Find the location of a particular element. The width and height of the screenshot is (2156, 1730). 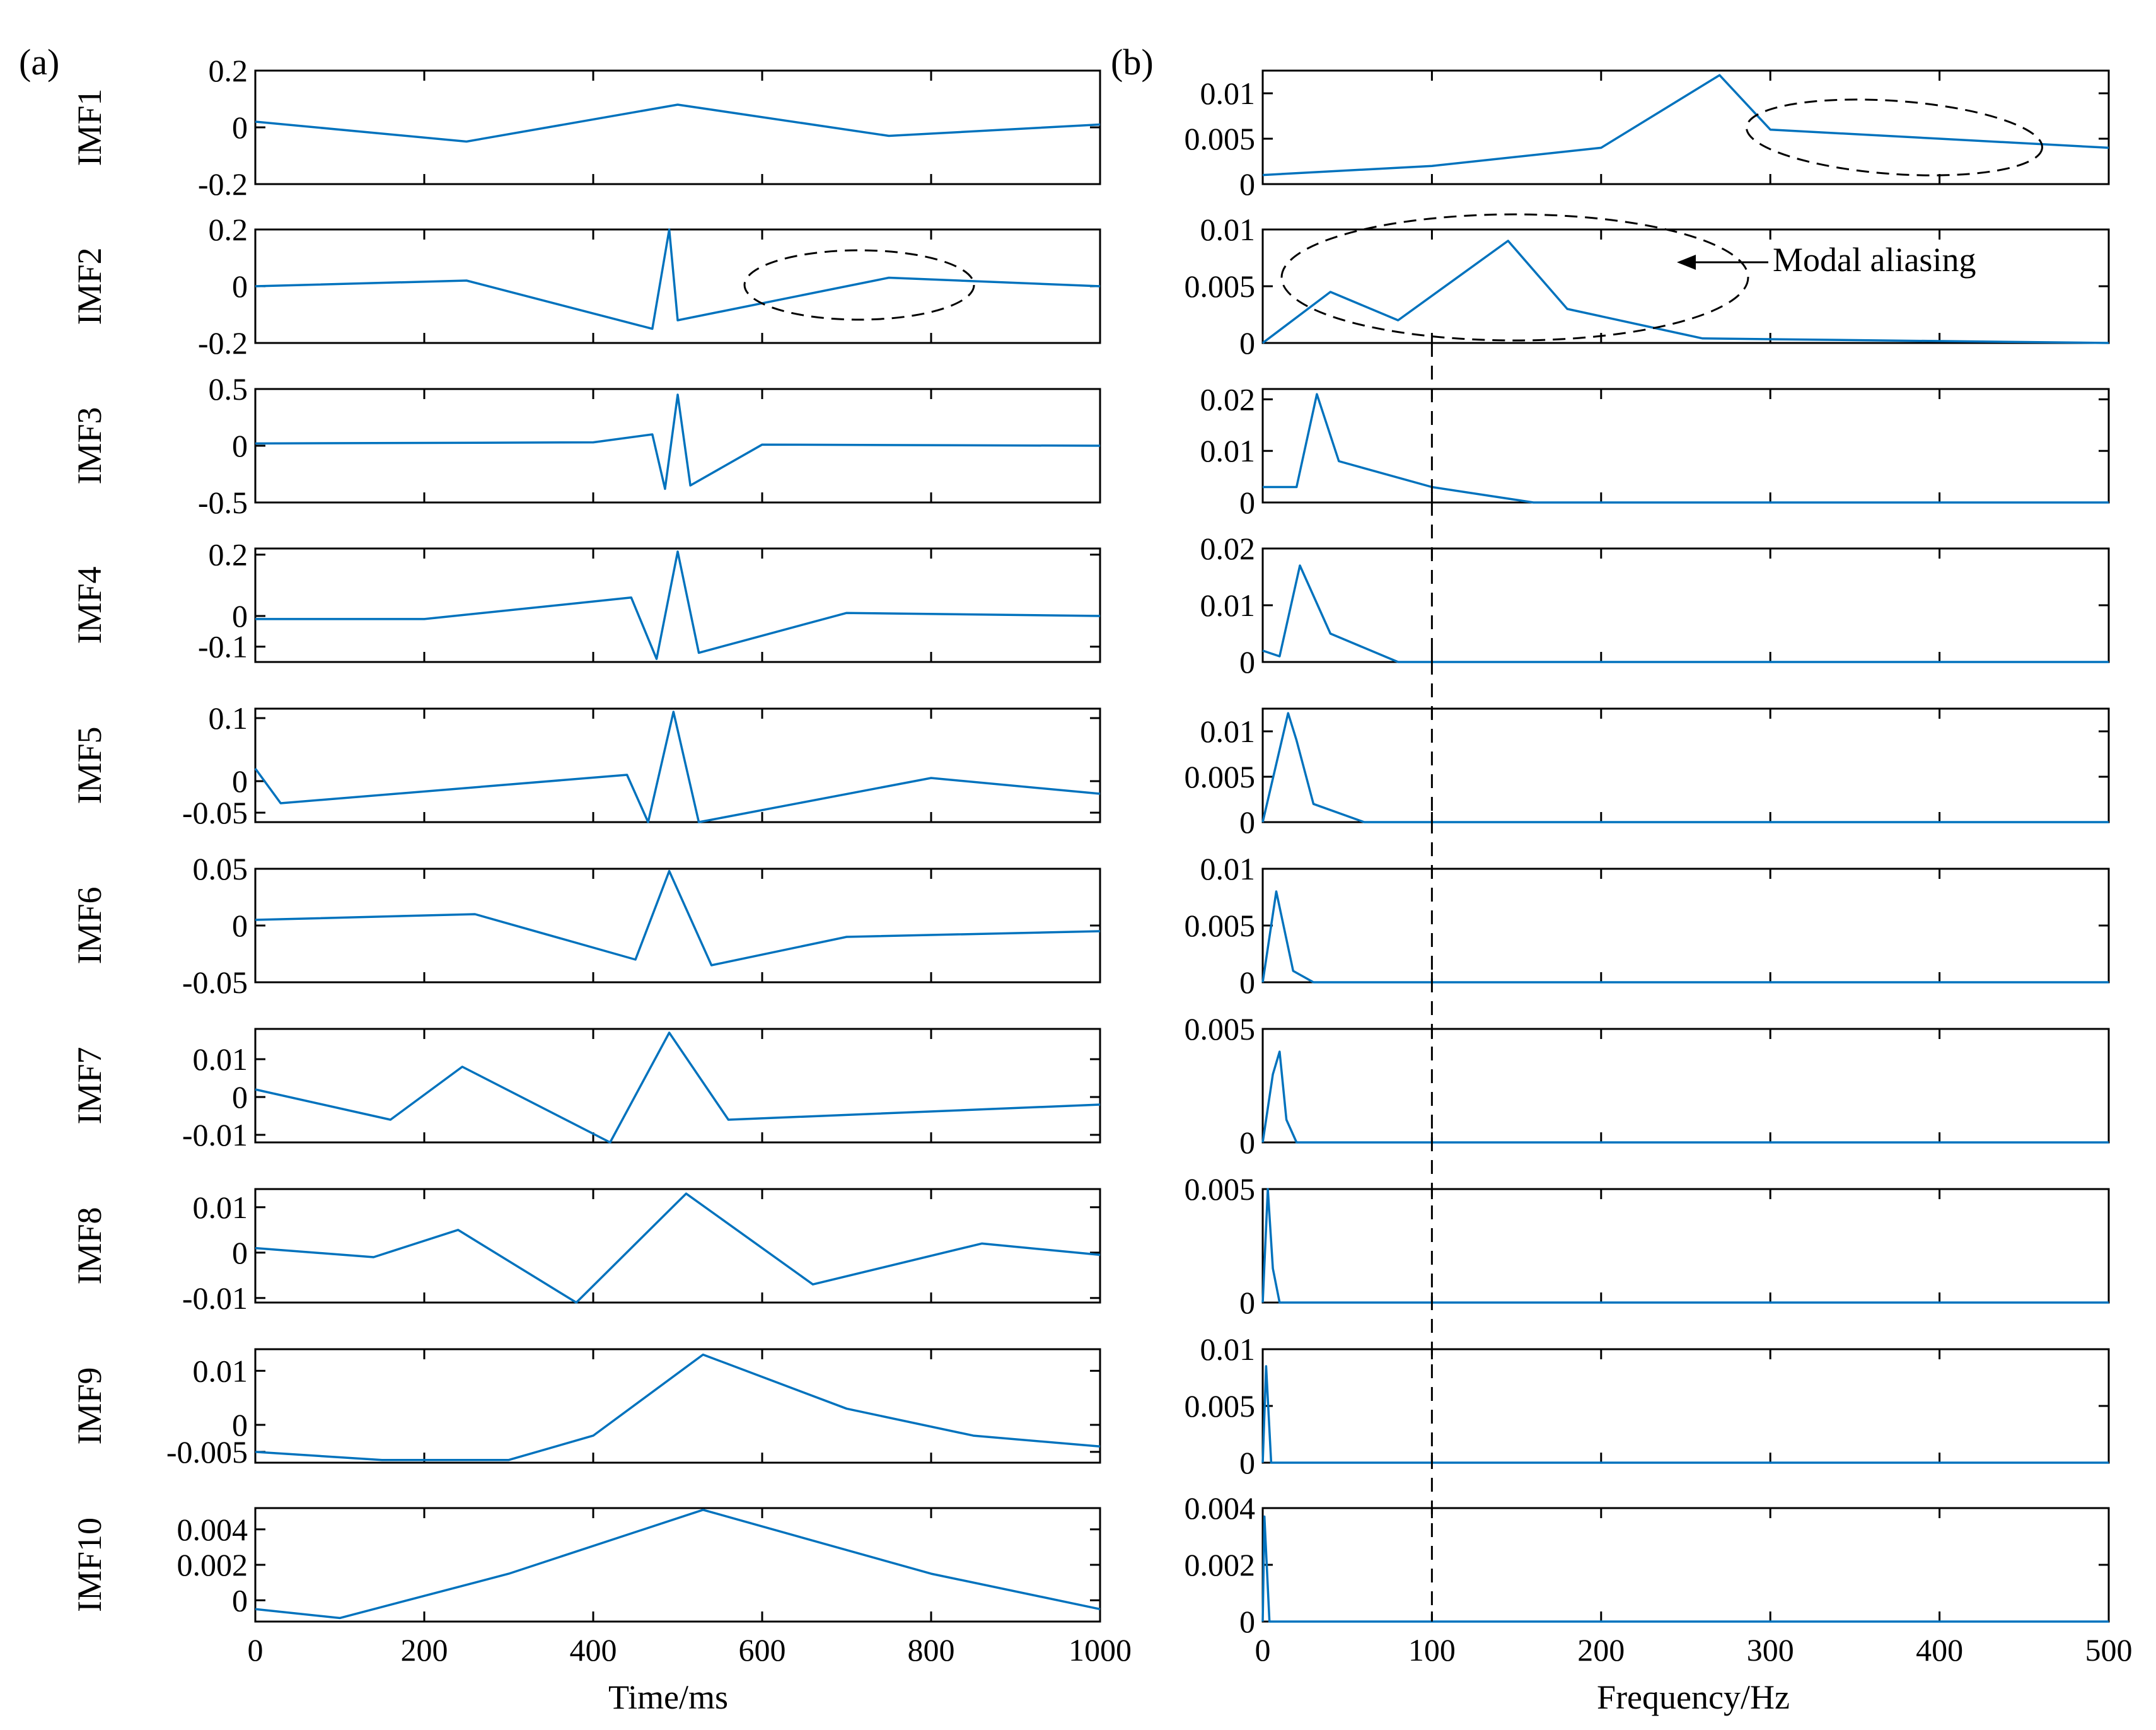

y-tick-label: -0.01 is located at coordinates (215, 1298).